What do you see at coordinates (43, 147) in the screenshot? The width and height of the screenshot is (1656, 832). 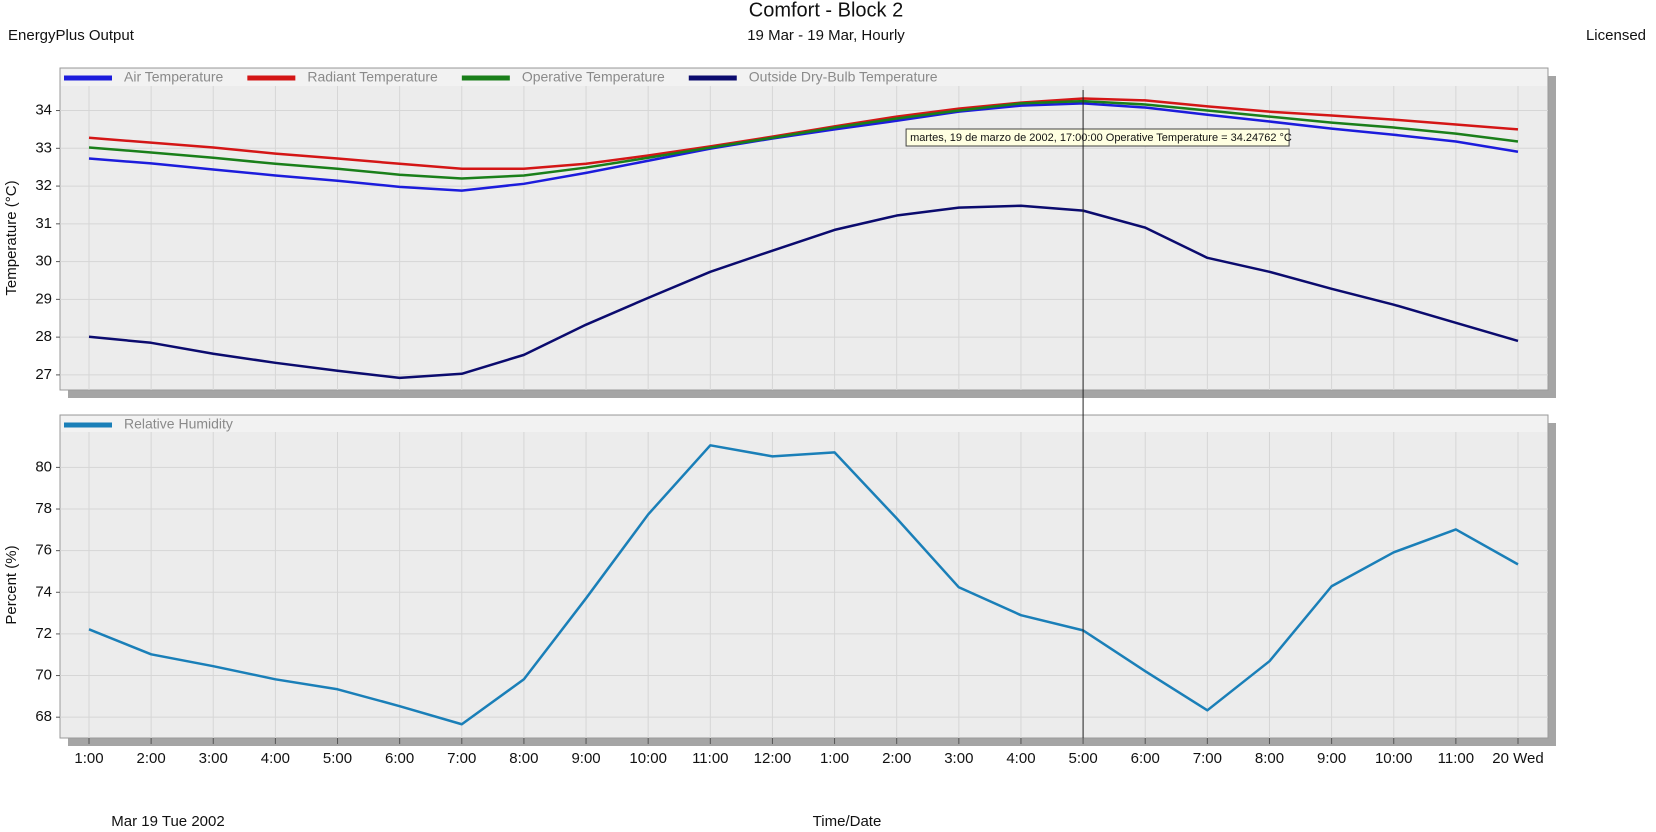 I see `y-tick-label: 33` at bounding box center [43, 147].